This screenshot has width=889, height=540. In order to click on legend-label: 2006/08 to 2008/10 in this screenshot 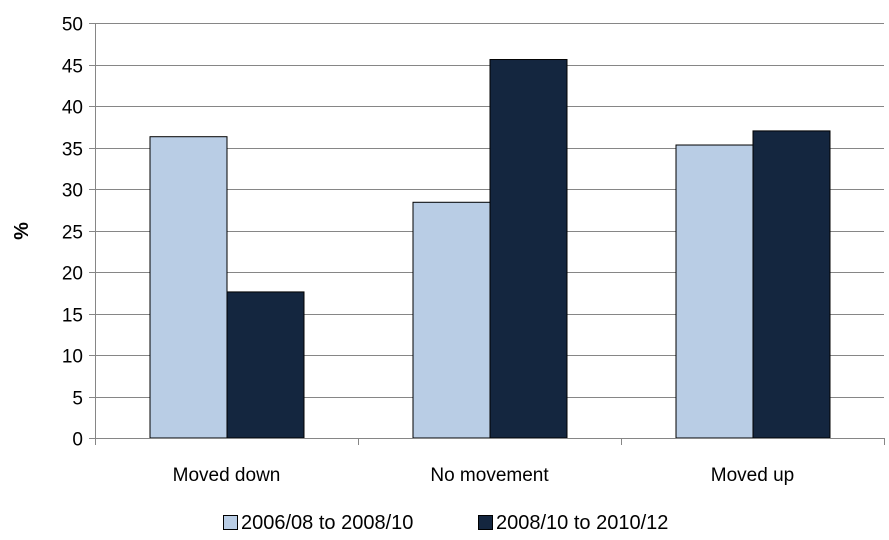, I will do `click(327, 523)`.